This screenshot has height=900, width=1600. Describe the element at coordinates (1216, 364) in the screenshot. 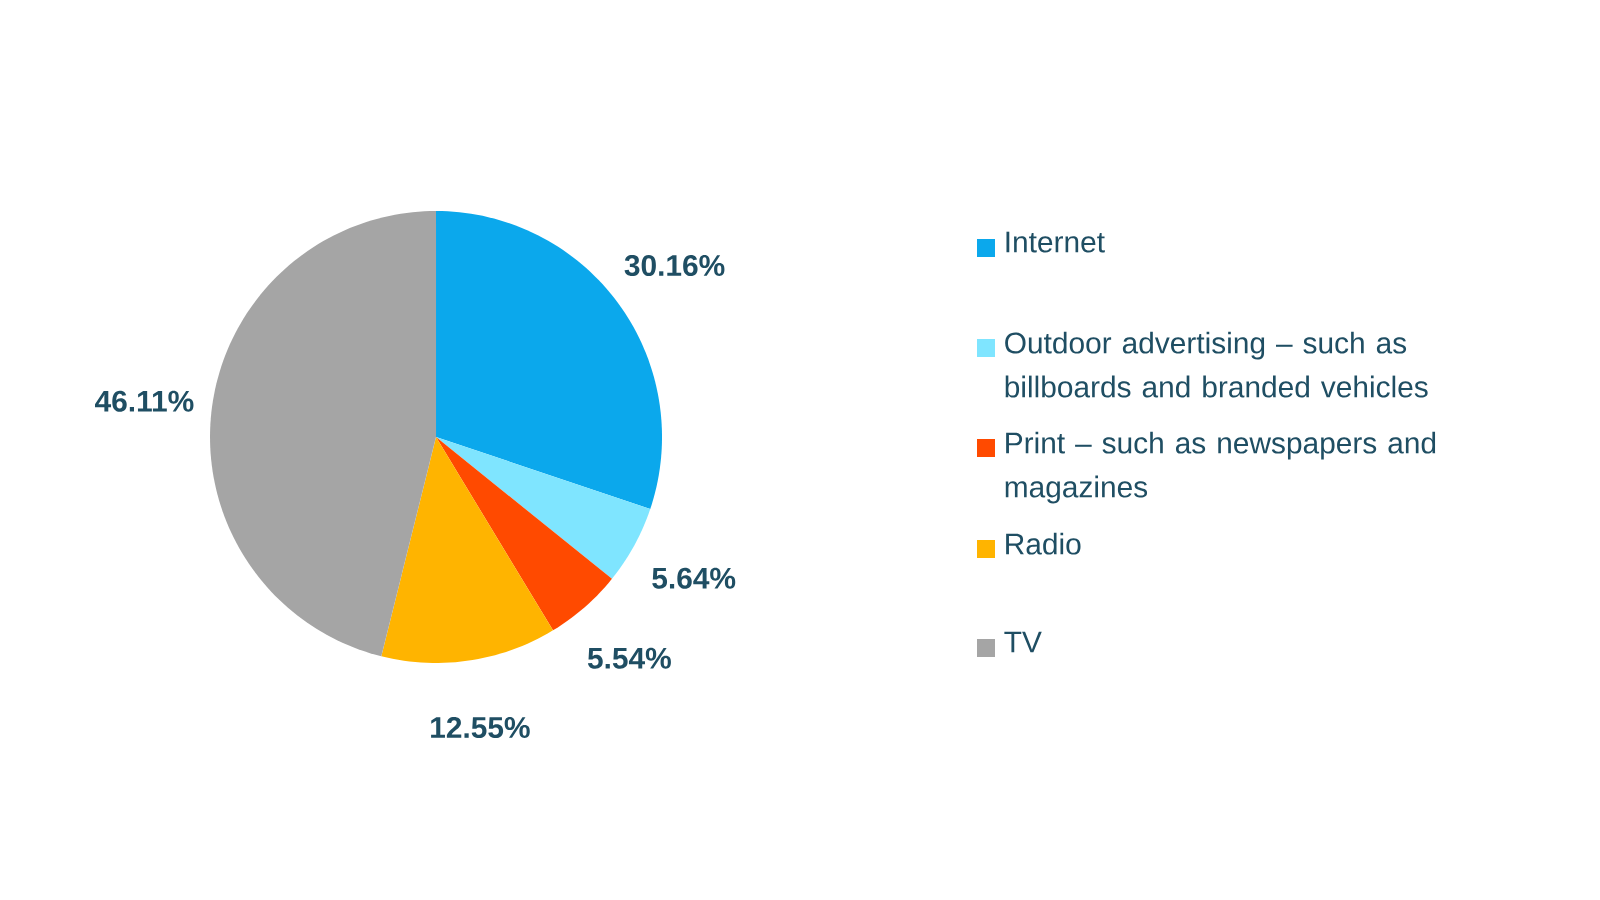

I see `legend-label: Outdoor advertising – such as billboards and branded vehicles` at that location.